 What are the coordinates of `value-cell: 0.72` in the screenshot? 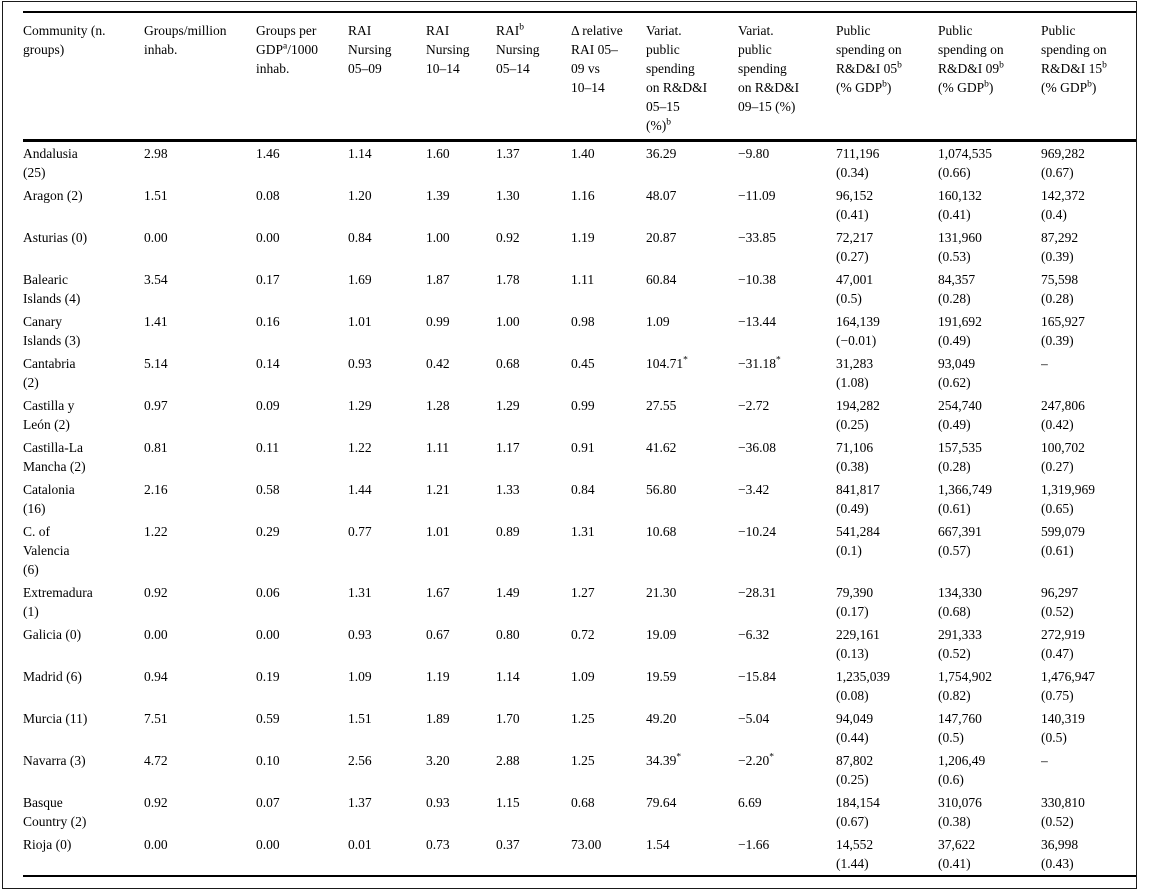 It's located at (583, 634).